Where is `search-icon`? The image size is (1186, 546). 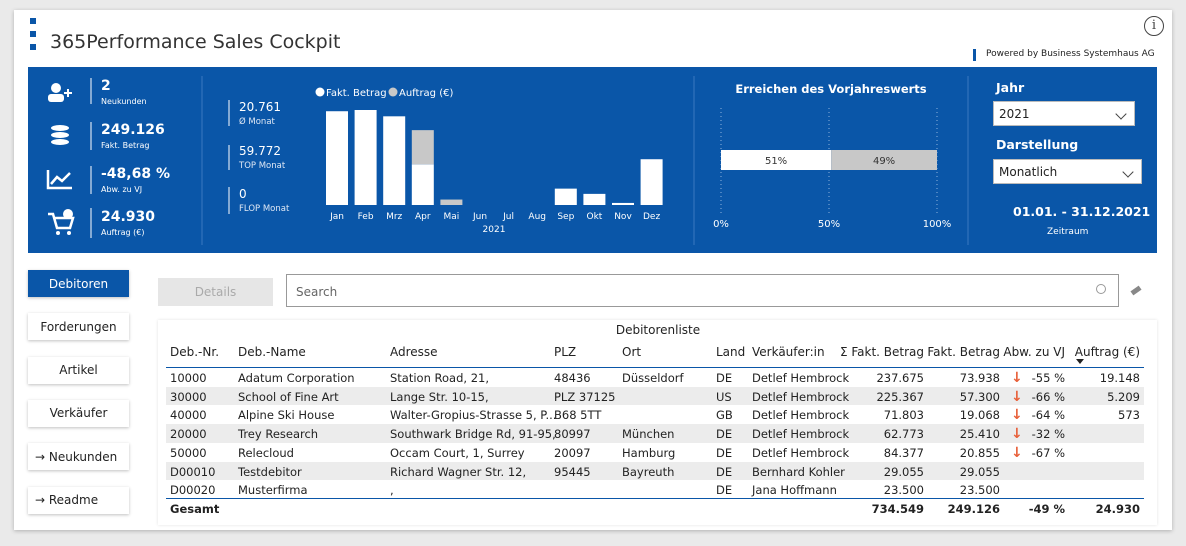
search-icon is located at coordinates (1101, 289).